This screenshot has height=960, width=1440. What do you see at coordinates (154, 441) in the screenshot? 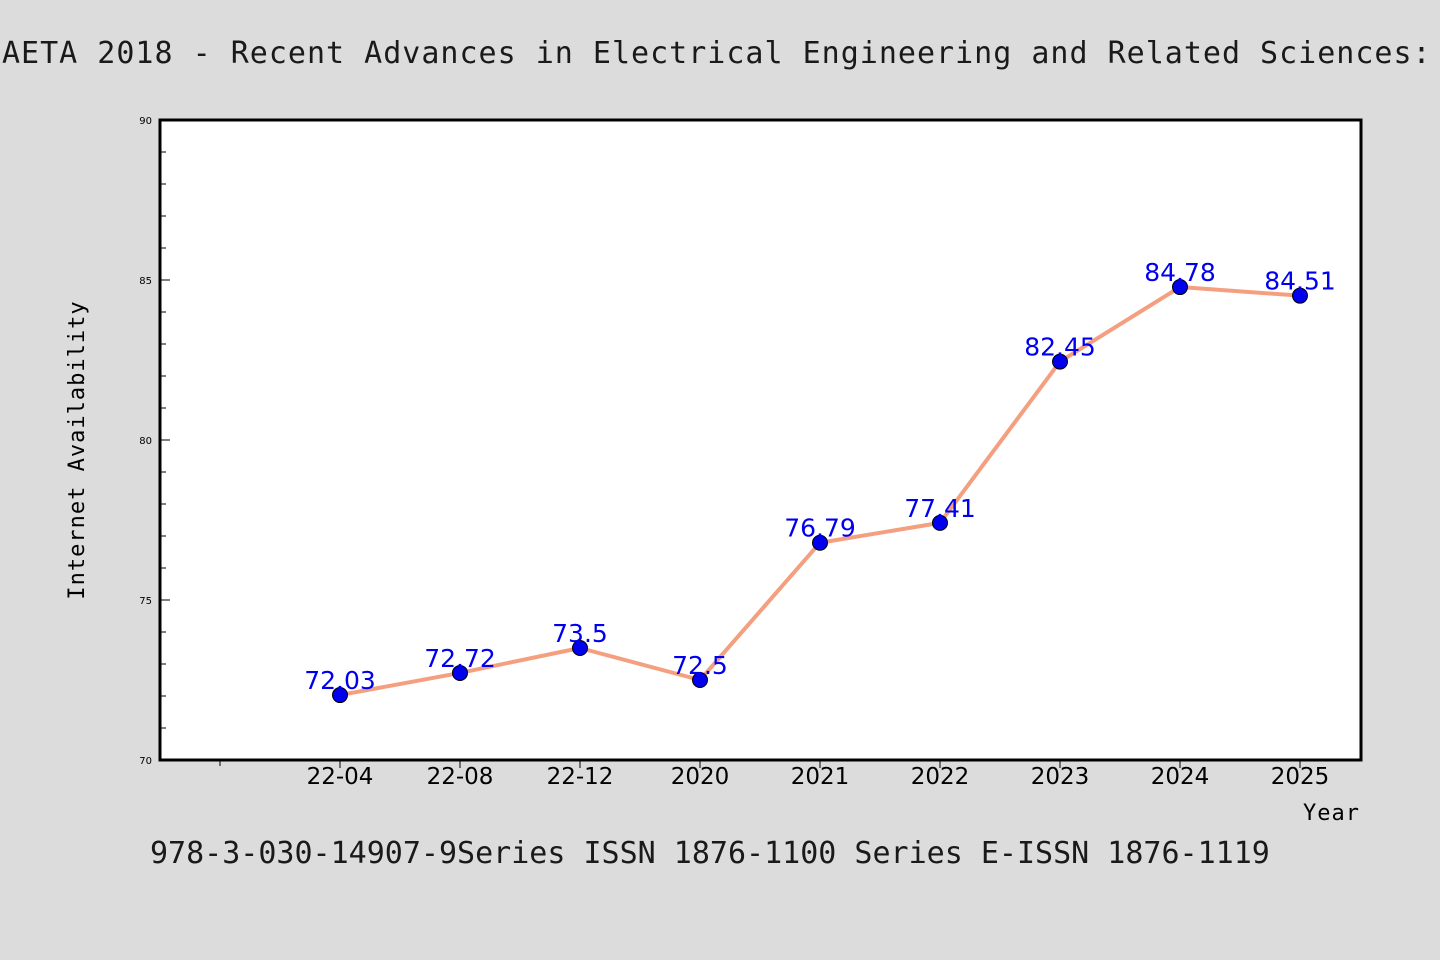
I see `y-axis: 70 75 80 85 90` at bounding box center [154, 441].